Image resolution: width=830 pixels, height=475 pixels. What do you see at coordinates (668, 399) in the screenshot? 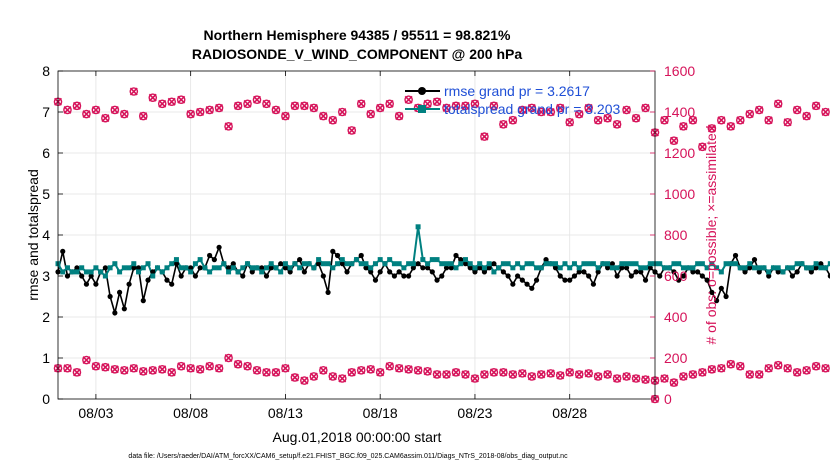
I see `y-right-tick-label: 0` at bounding box center [668, 399].